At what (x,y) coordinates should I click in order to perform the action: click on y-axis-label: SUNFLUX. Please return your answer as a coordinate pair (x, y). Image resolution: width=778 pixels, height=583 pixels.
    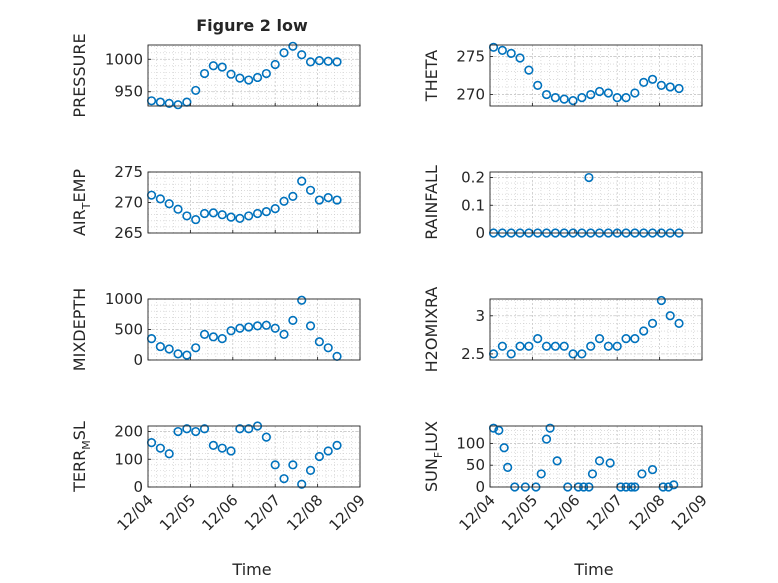
    Looking at the image, I should click on (433, 456).